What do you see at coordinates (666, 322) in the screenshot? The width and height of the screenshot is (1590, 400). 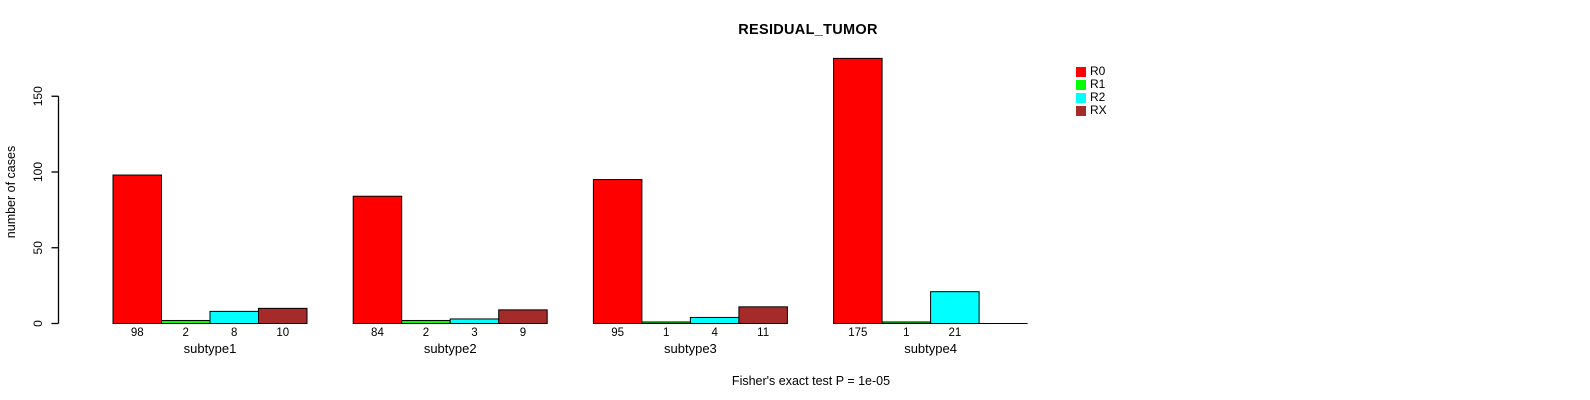 I see `bar-r1-subtype3` at bounding box center [666, 322].